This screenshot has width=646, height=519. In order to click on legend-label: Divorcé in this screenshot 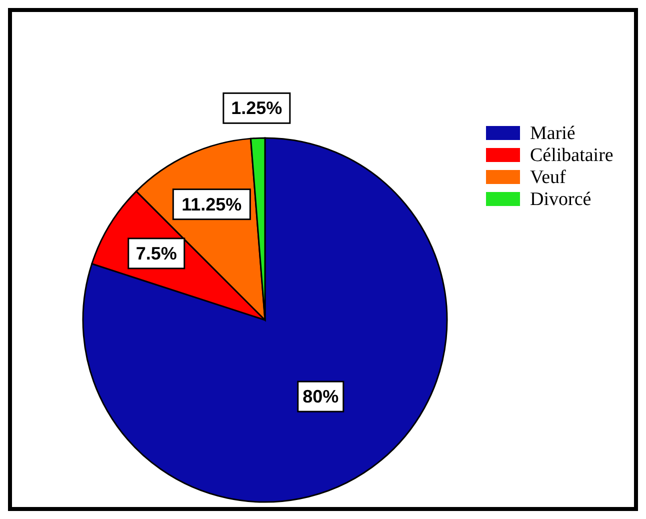, I will do `click(561, 199)`.